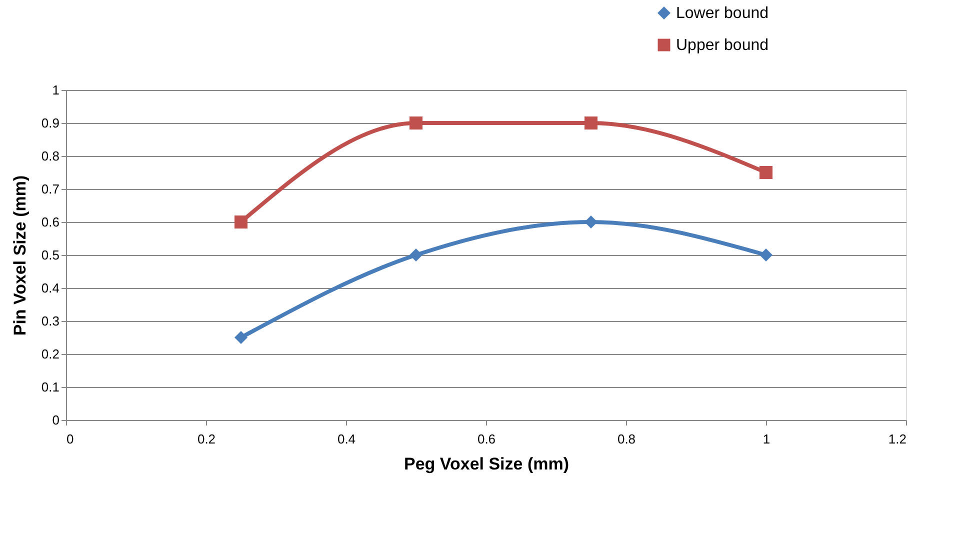 This screenshot has width=979, height=542. Describe the element at coordinates (20, 255) in the screenshot. I see `y-axis-title: Pin Voxel Size (mm)` at that location.